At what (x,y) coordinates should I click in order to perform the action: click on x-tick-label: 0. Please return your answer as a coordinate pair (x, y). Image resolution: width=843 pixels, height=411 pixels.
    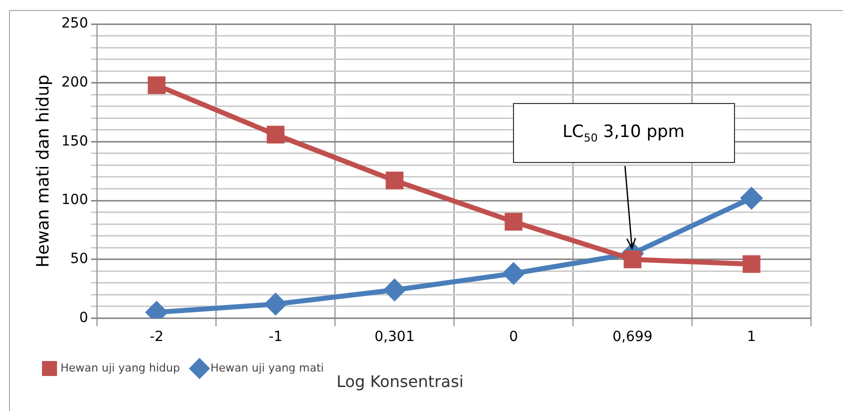
    Looking at the image, I should click on (513, 337).